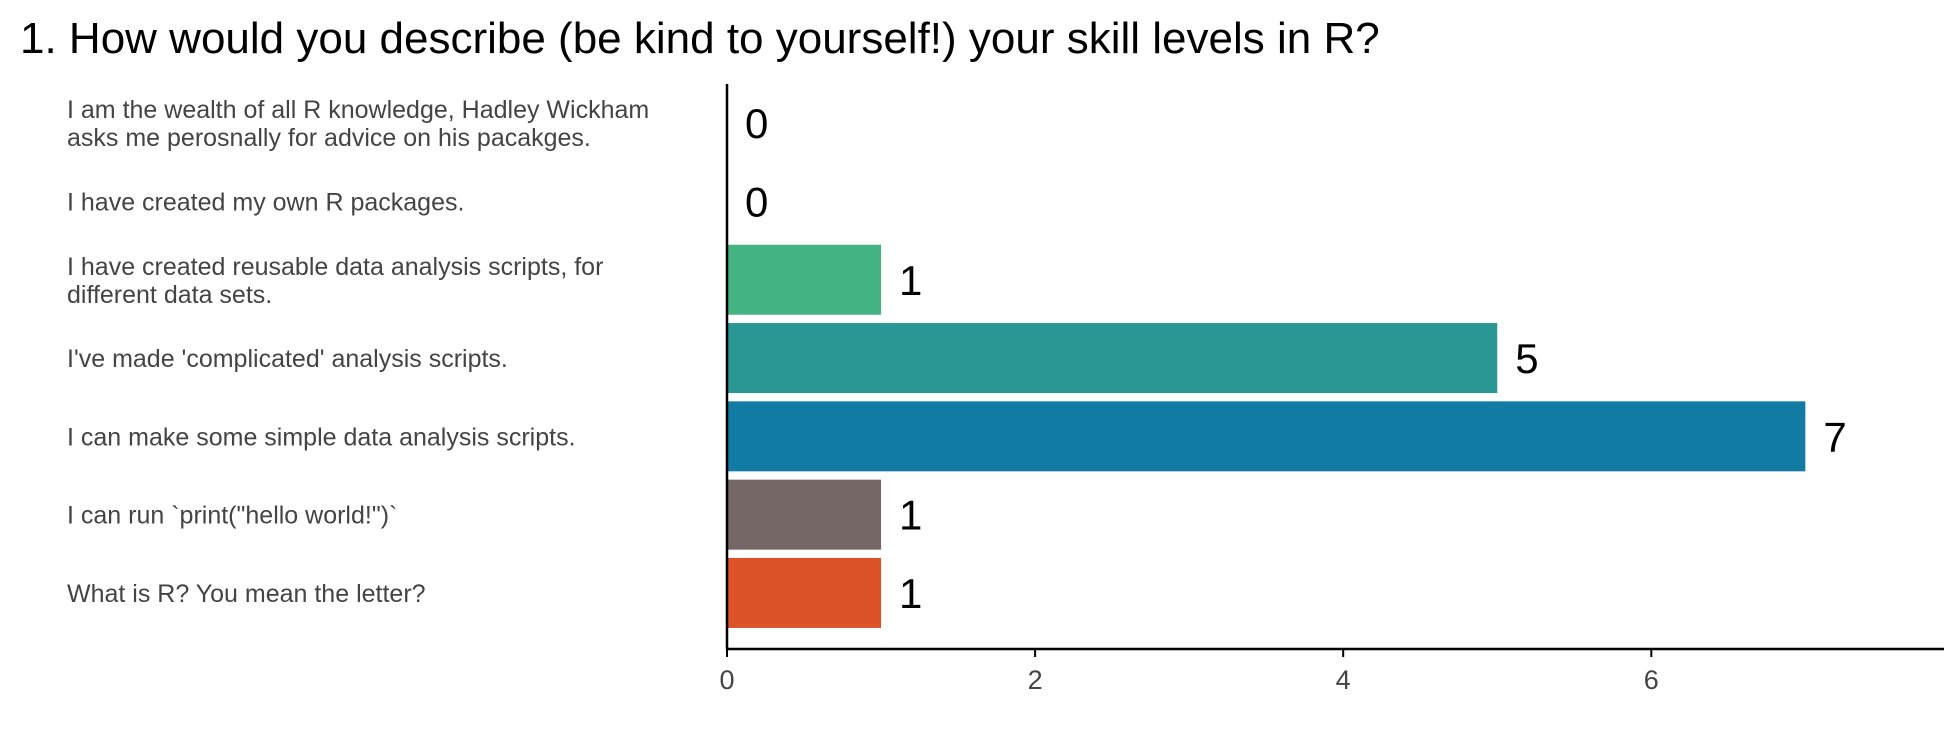 The height and width of the screenshot is (756, 1944). What do you see at coordinates (246, 594) in the screenshot?
I see `category-label: What is R? You mean the letter?` at bounding box center [246, 594].